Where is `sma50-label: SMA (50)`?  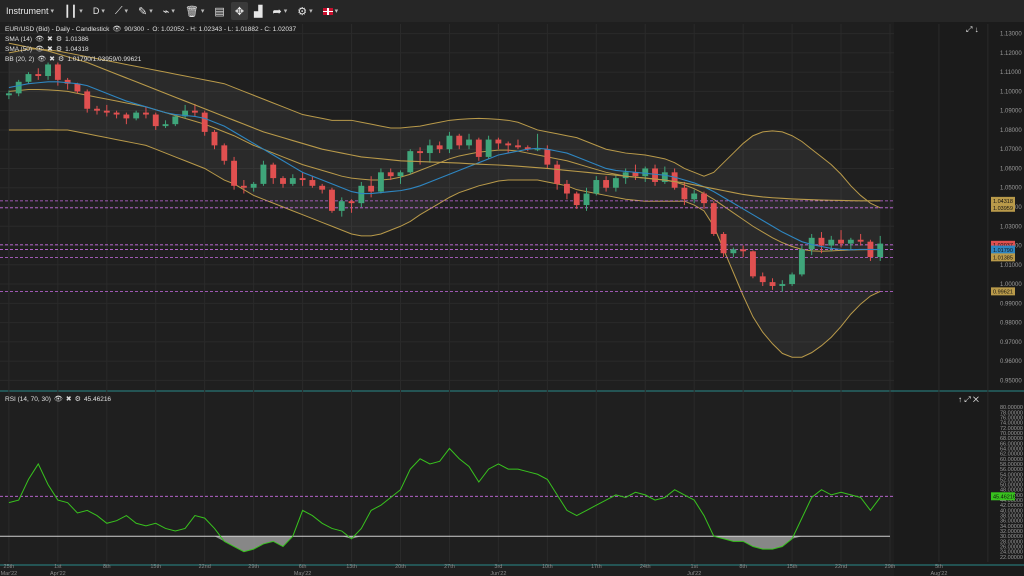 sma50-label: SMA (50) is located at coordinates (19, 49).